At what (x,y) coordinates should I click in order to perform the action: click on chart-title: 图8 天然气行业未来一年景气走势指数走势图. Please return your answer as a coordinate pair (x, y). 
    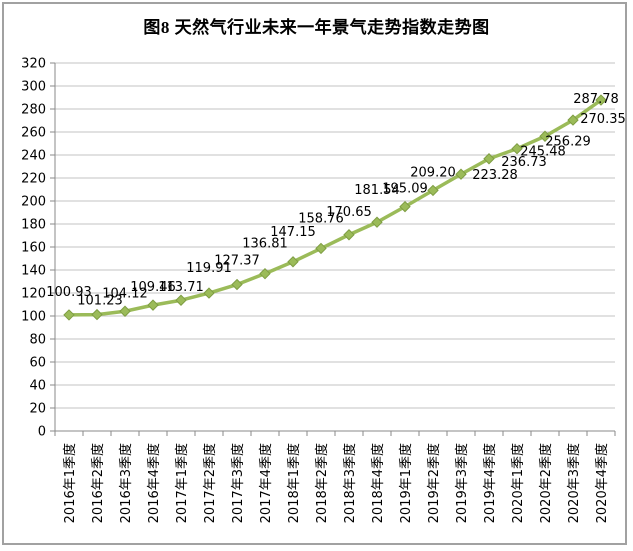
    Looking at the image, I should click on (316, 27).